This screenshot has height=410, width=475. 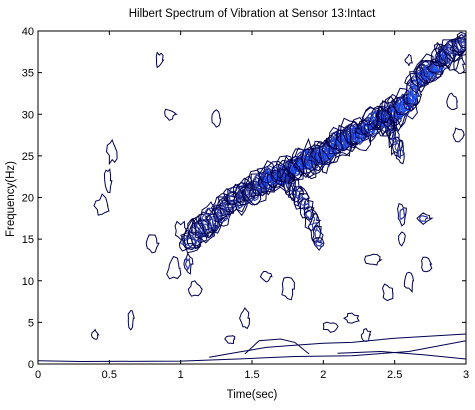 I want to click on y-tick-label: 15, so click(x=28, y=240).